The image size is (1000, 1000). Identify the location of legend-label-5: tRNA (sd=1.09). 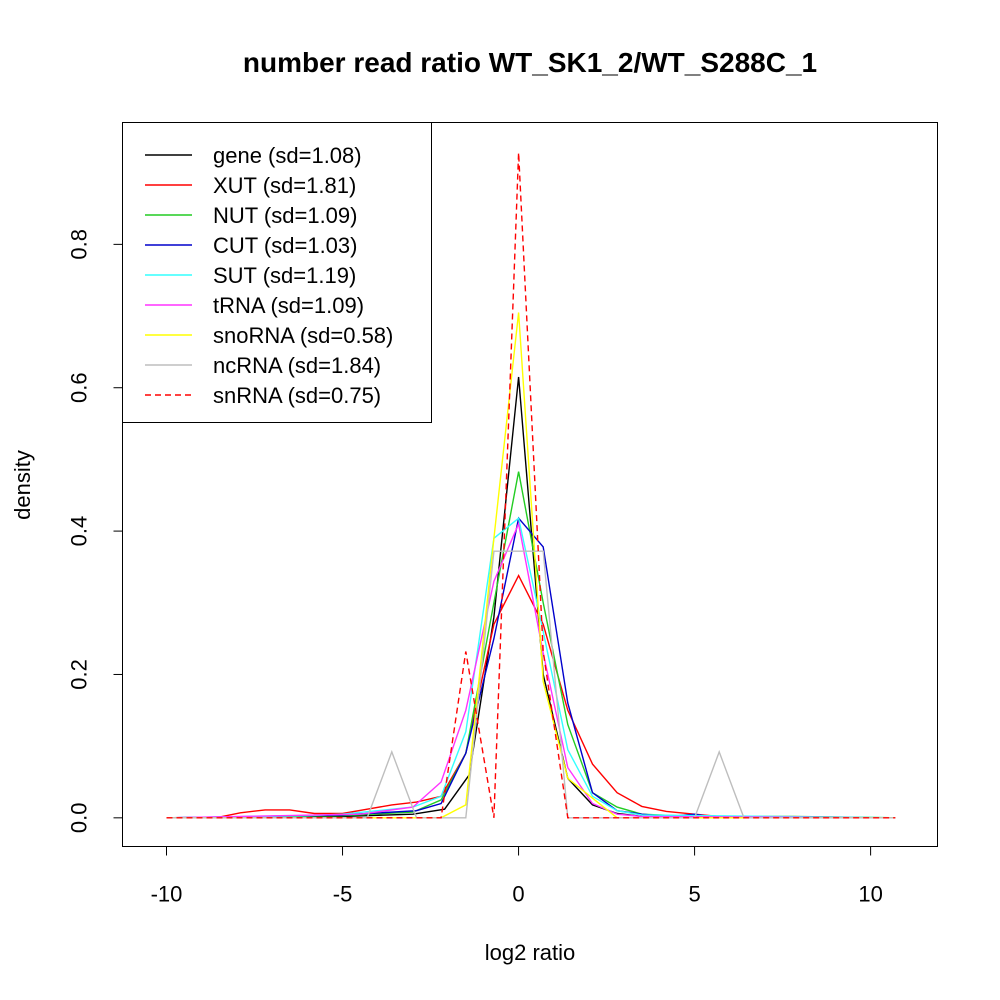
(288, 305).